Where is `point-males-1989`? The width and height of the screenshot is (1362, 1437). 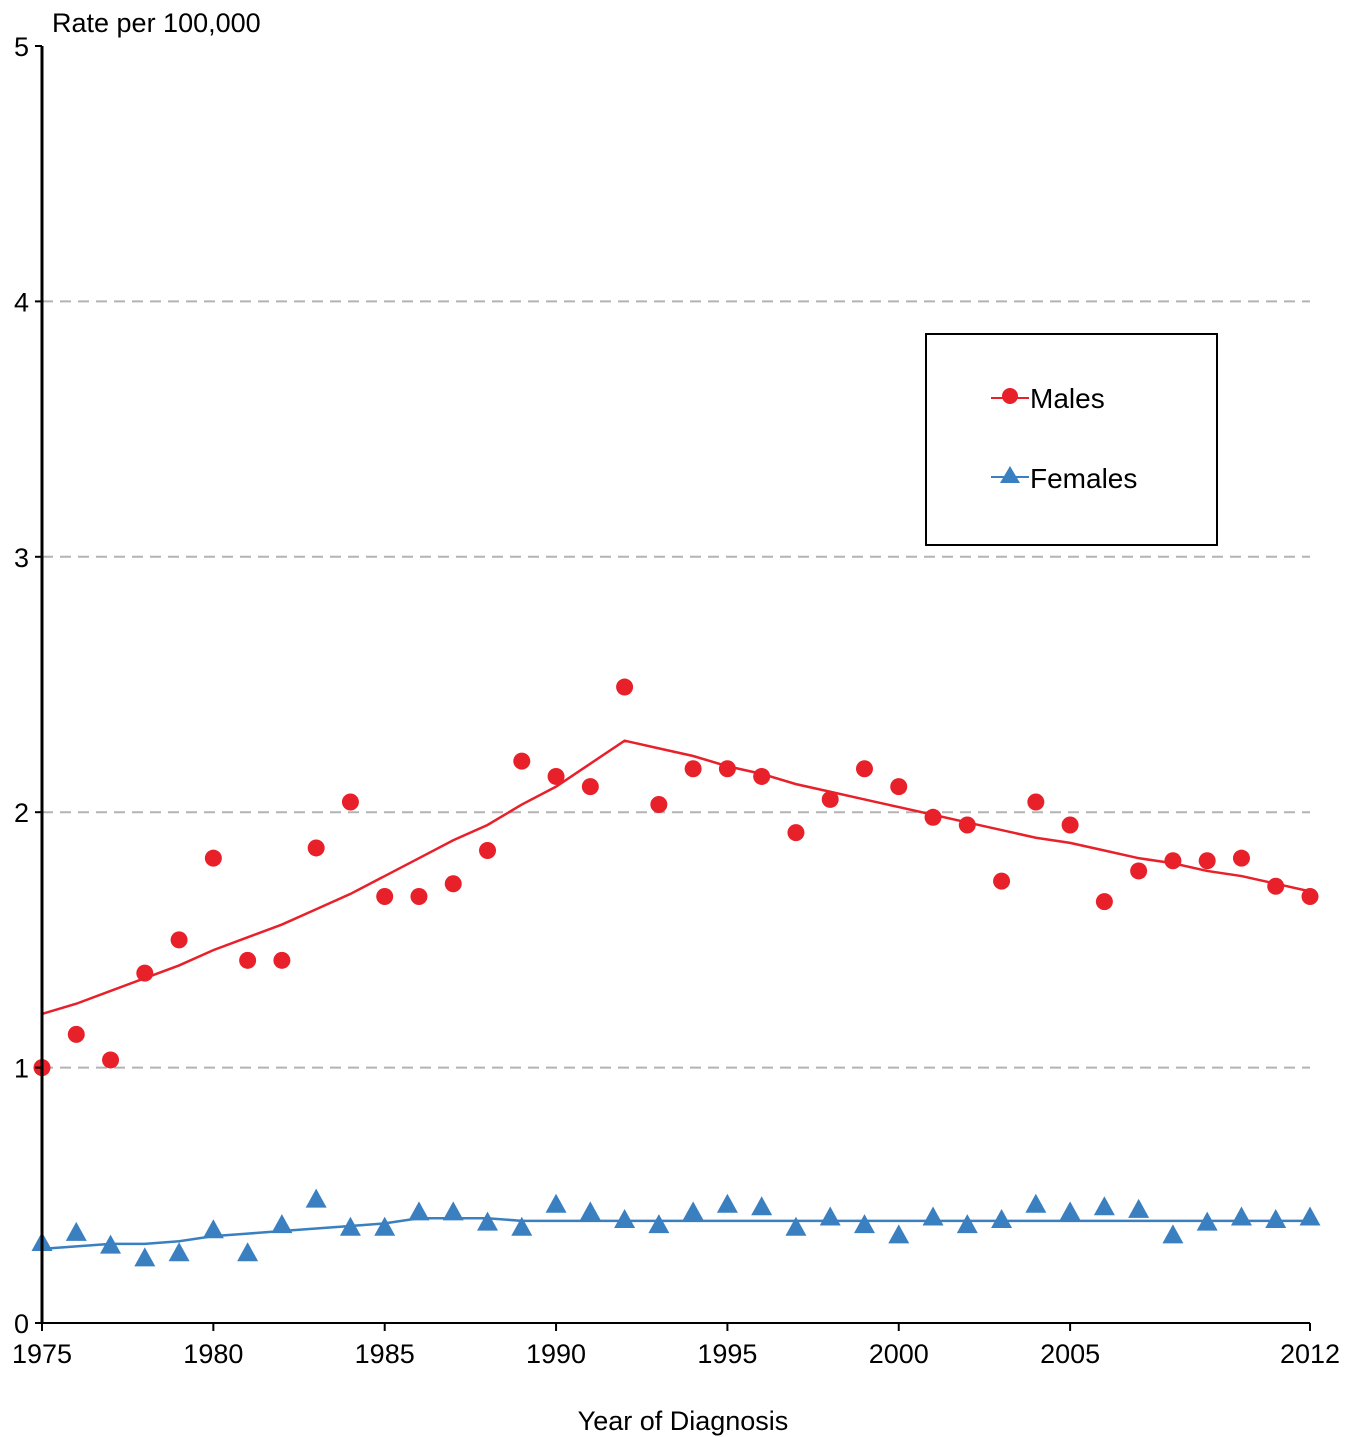 point-males-1989 is located at coordinates (522, 761).